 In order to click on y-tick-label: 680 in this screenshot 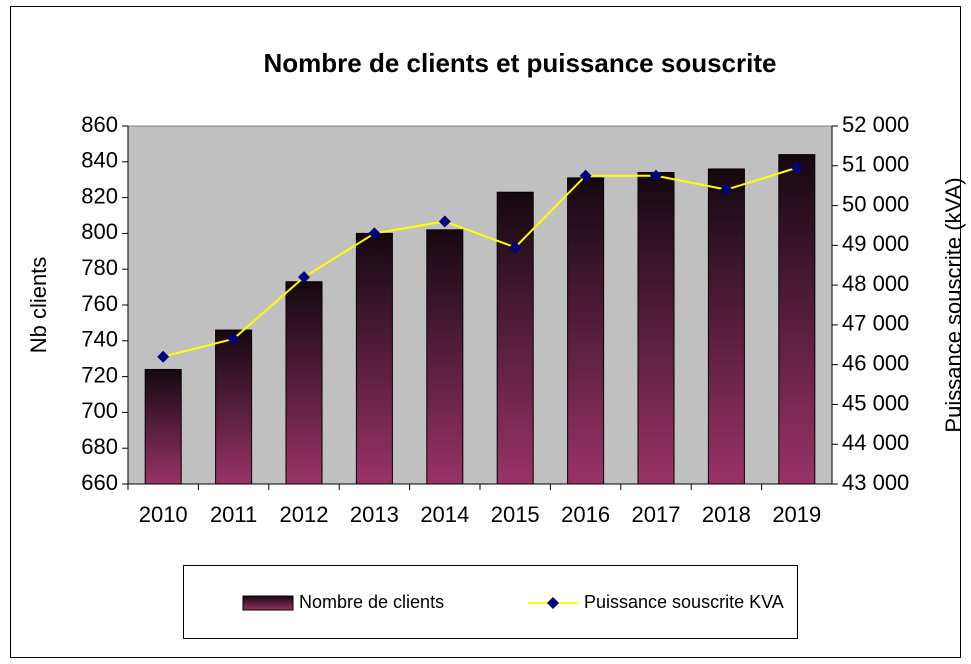, I will do `click(99, 446)`.